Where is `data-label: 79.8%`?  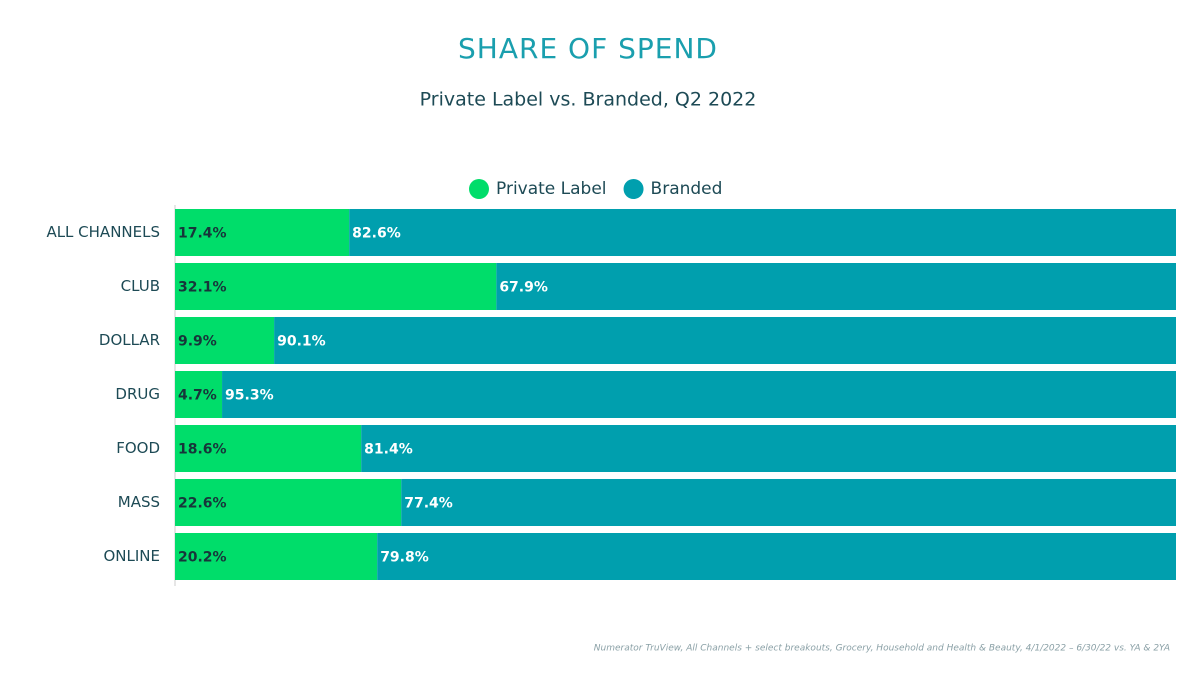 data-label: 79.8% is located at coordinates (404, 558).